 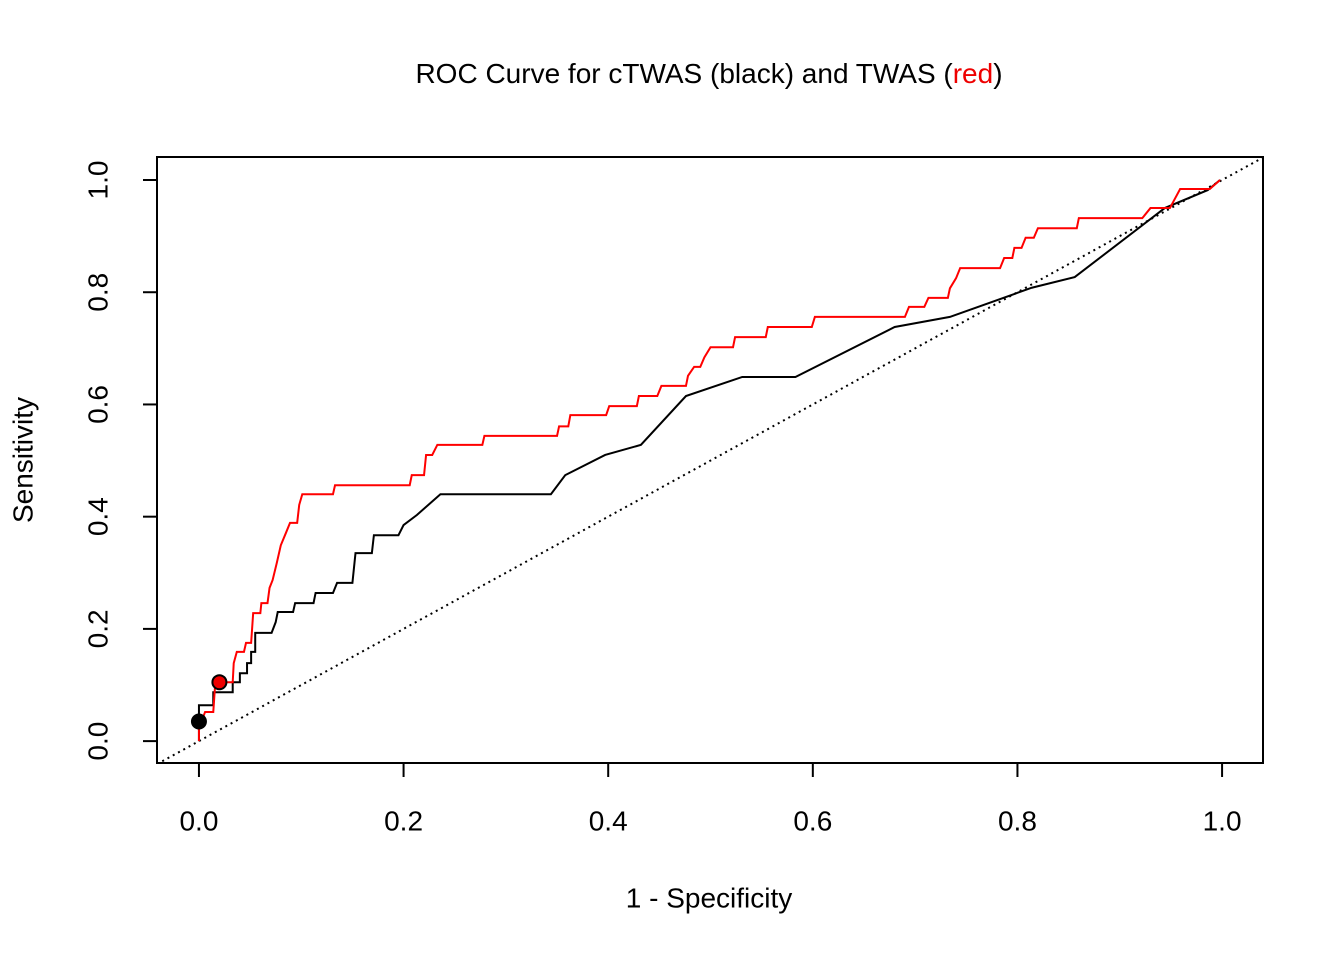 I want to click on y-tick-label: 1.0, so click(x=97, y=180).